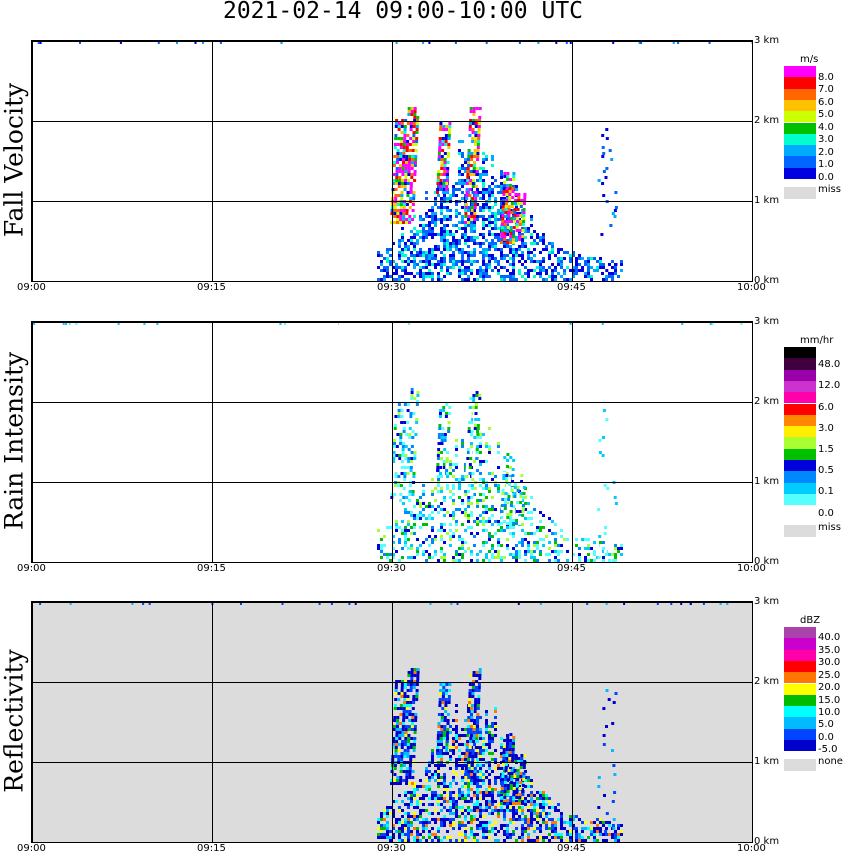 This screenshot has height=868, width=850. Describe the element at coordinates (800, 454) in the screenshot. I see `legend-swatch` at that location.